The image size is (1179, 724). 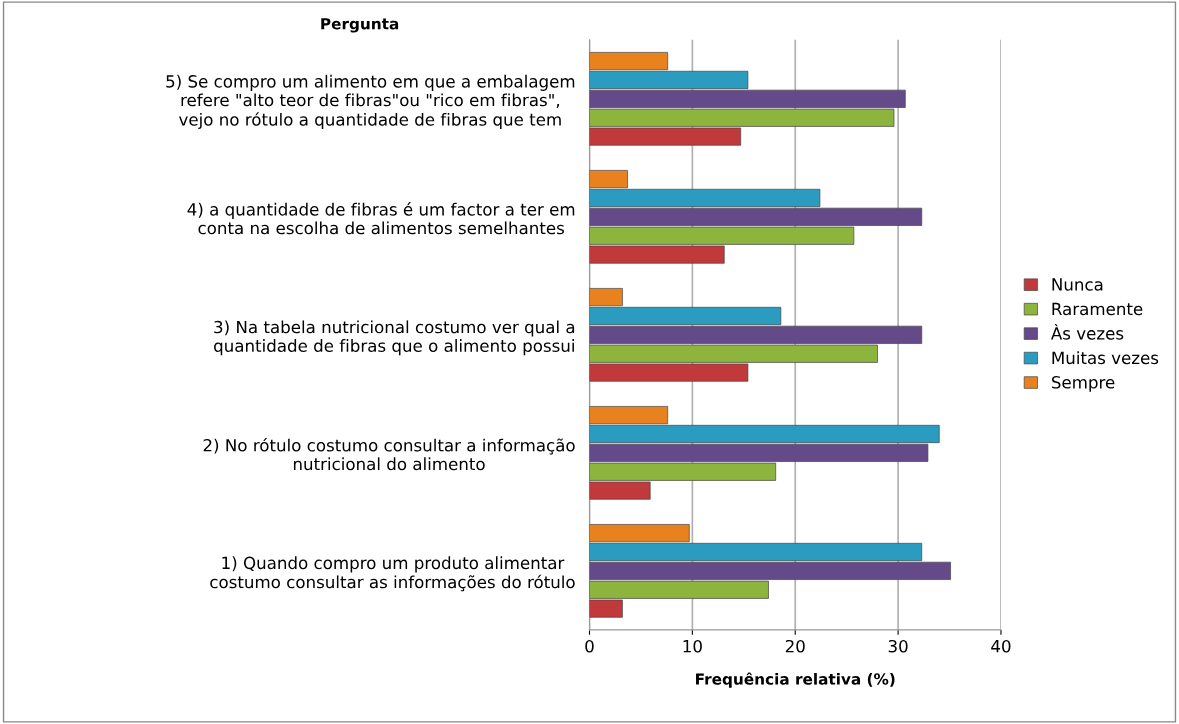 What do you see at coordinates (1087, 332) in the screenshot?
I see `legend-label: Às vezes` at bounding box center [1087, 332].